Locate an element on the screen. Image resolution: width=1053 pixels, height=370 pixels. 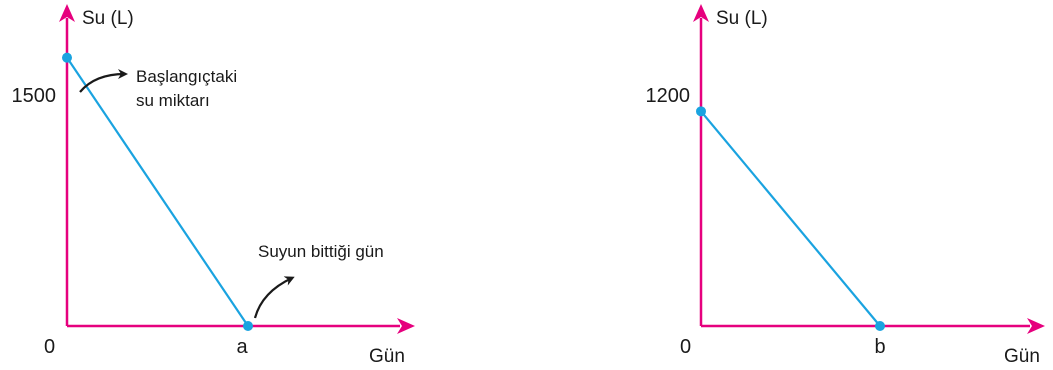
annotation-arrow-end is located at coordinates (274, 297).